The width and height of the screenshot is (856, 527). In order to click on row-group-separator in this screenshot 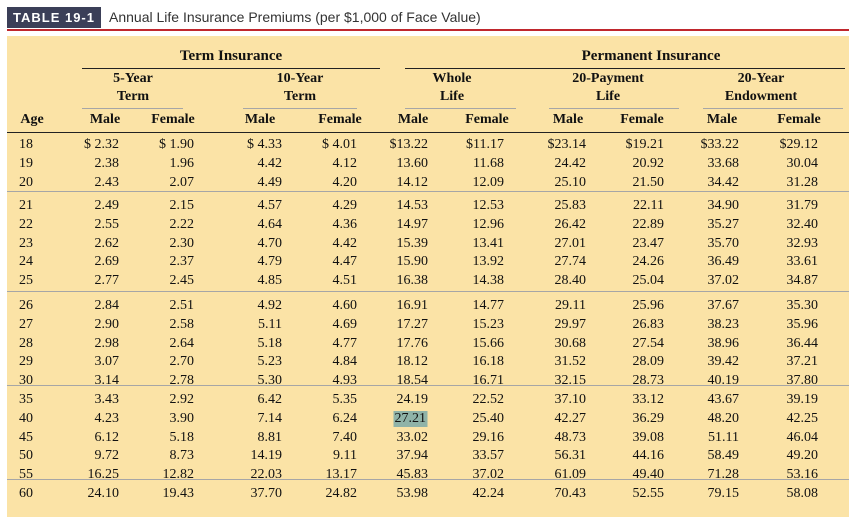, I will do `click(428, 291)`.